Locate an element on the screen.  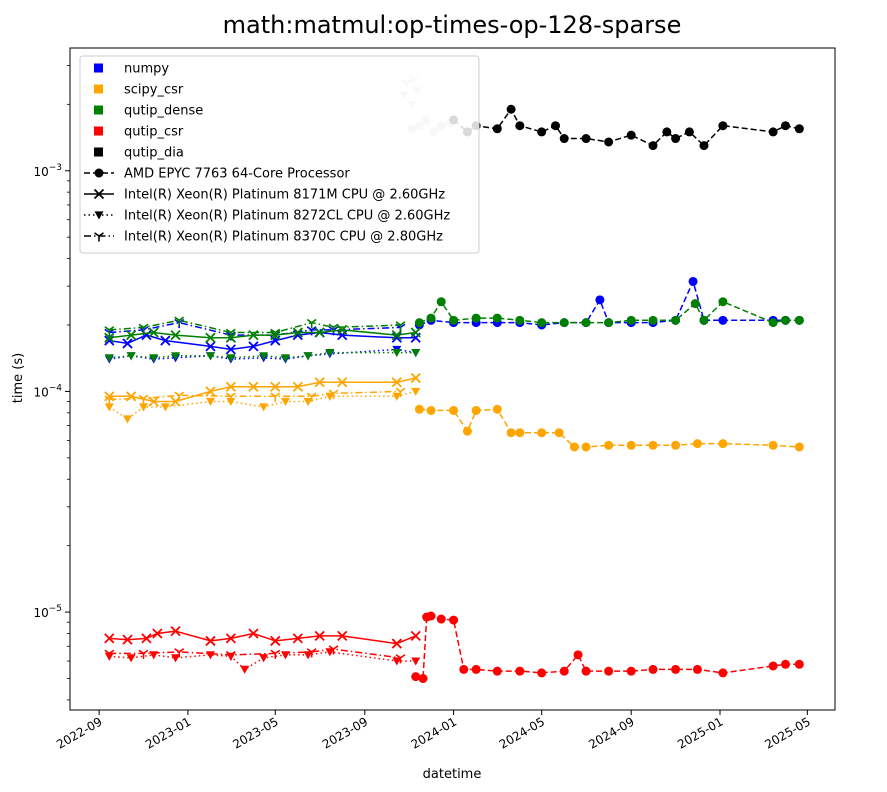
legend-label: numpy is located at coordinates (146, 69).